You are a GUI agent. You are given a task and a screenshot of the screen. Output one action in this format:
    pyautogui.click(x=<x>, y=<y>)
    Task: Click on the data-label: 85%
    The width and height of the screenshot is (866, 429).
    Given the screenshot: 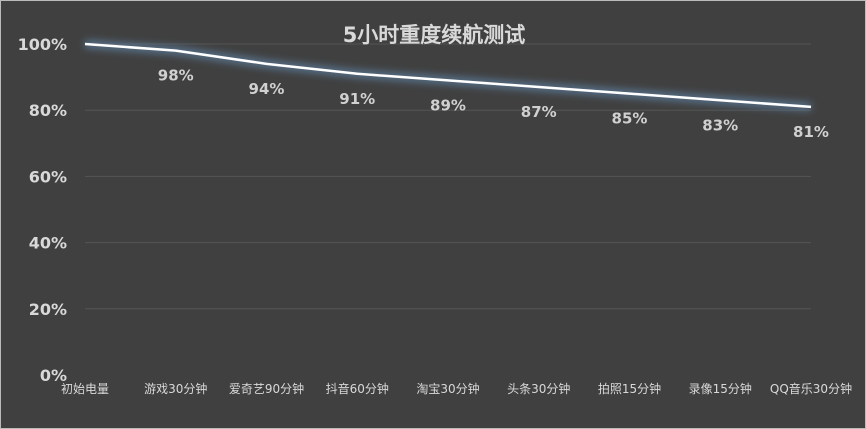 What is the action you would take?
    pyautogui.click(x=630, y=119)
    